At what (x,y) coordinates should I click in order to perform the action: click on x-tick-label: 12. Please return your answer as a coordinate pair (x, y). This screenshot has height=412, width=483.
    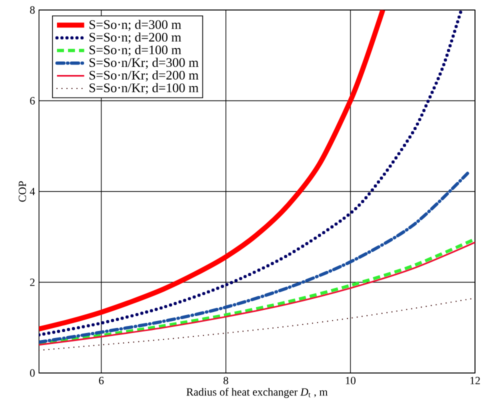
    Looking at the image, I should click on (475, 380).